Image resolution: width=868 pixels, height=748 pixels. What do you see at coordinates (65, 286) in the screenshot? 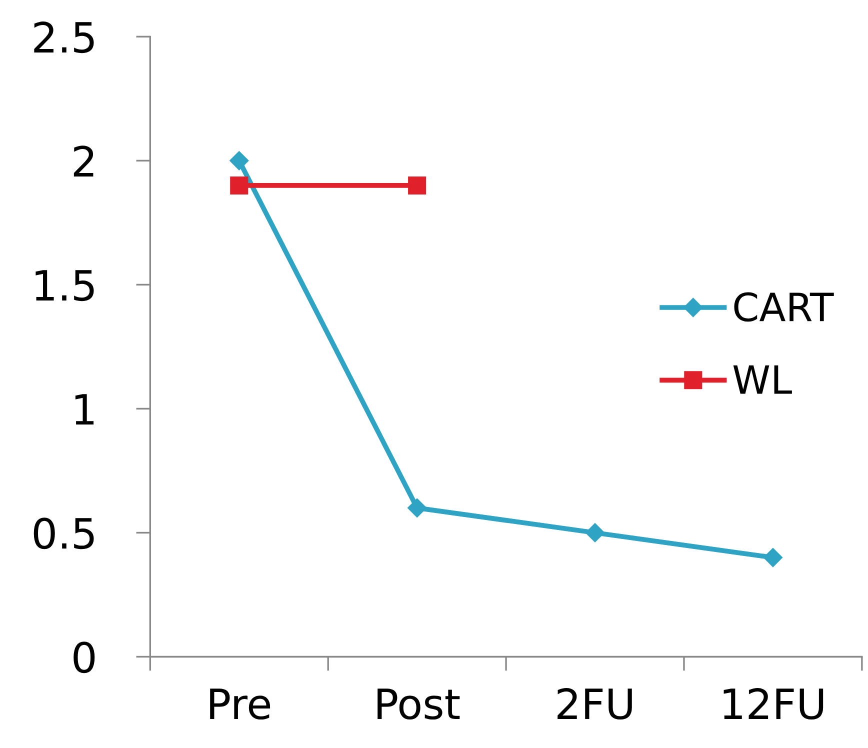
I see `y-tick-label: 1.5` at bounding box center [65, 286].